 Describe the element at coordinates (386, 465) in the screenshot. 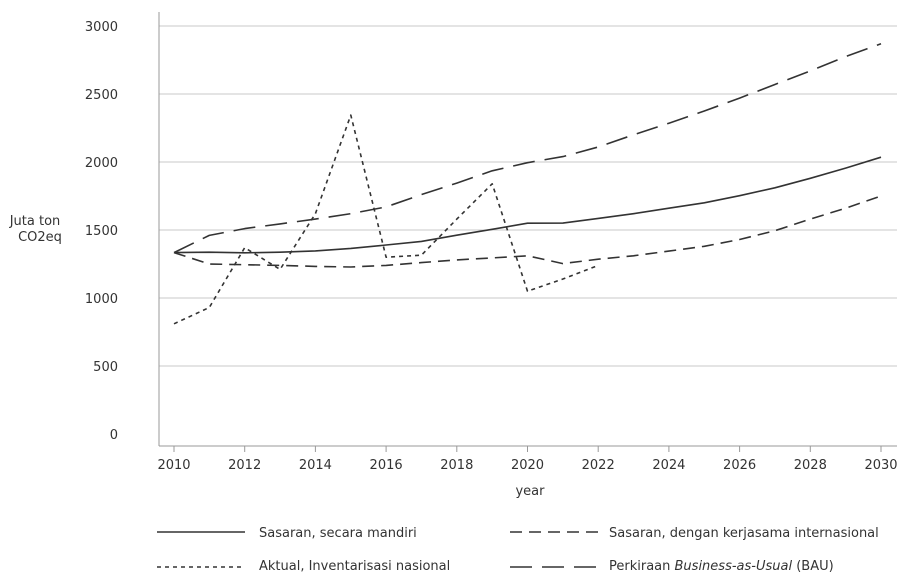

I see `x-tick-label-2016: 2016` at that location.